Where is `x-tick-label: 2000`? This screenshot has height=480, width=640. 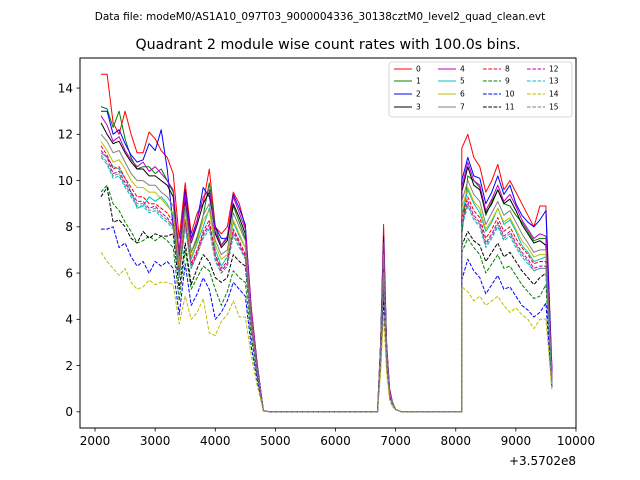
x-tick-label: 2000 is located at coordinates (95, 441).